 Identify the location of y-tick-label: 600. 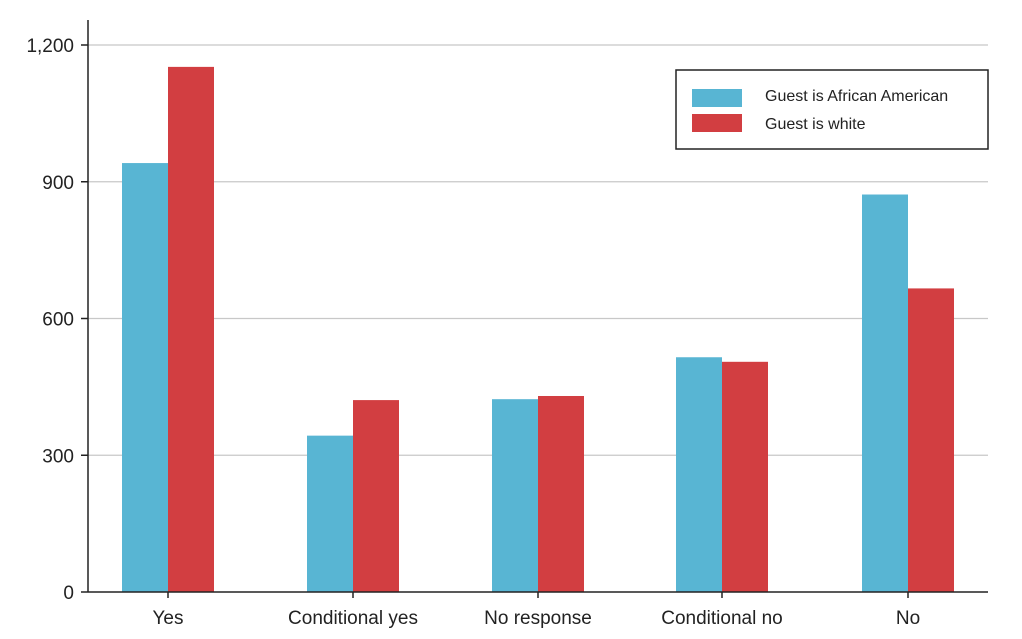
(58, 320).